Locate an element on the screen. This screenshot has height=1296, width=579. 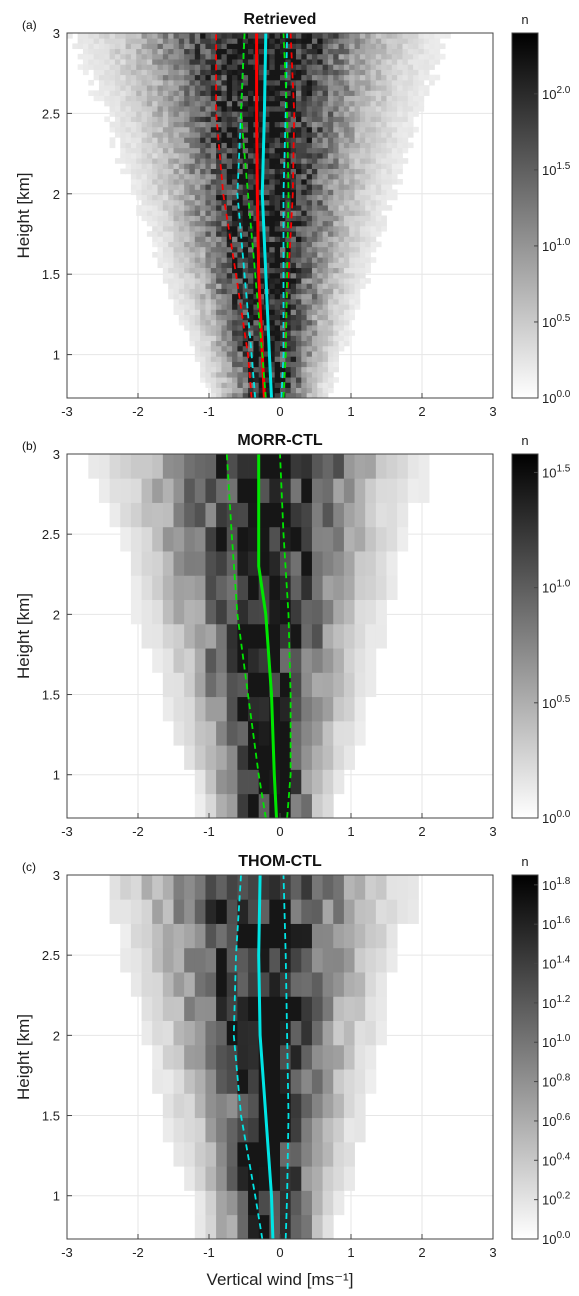
panel-label: (c) is located at coordinates (29, 867).